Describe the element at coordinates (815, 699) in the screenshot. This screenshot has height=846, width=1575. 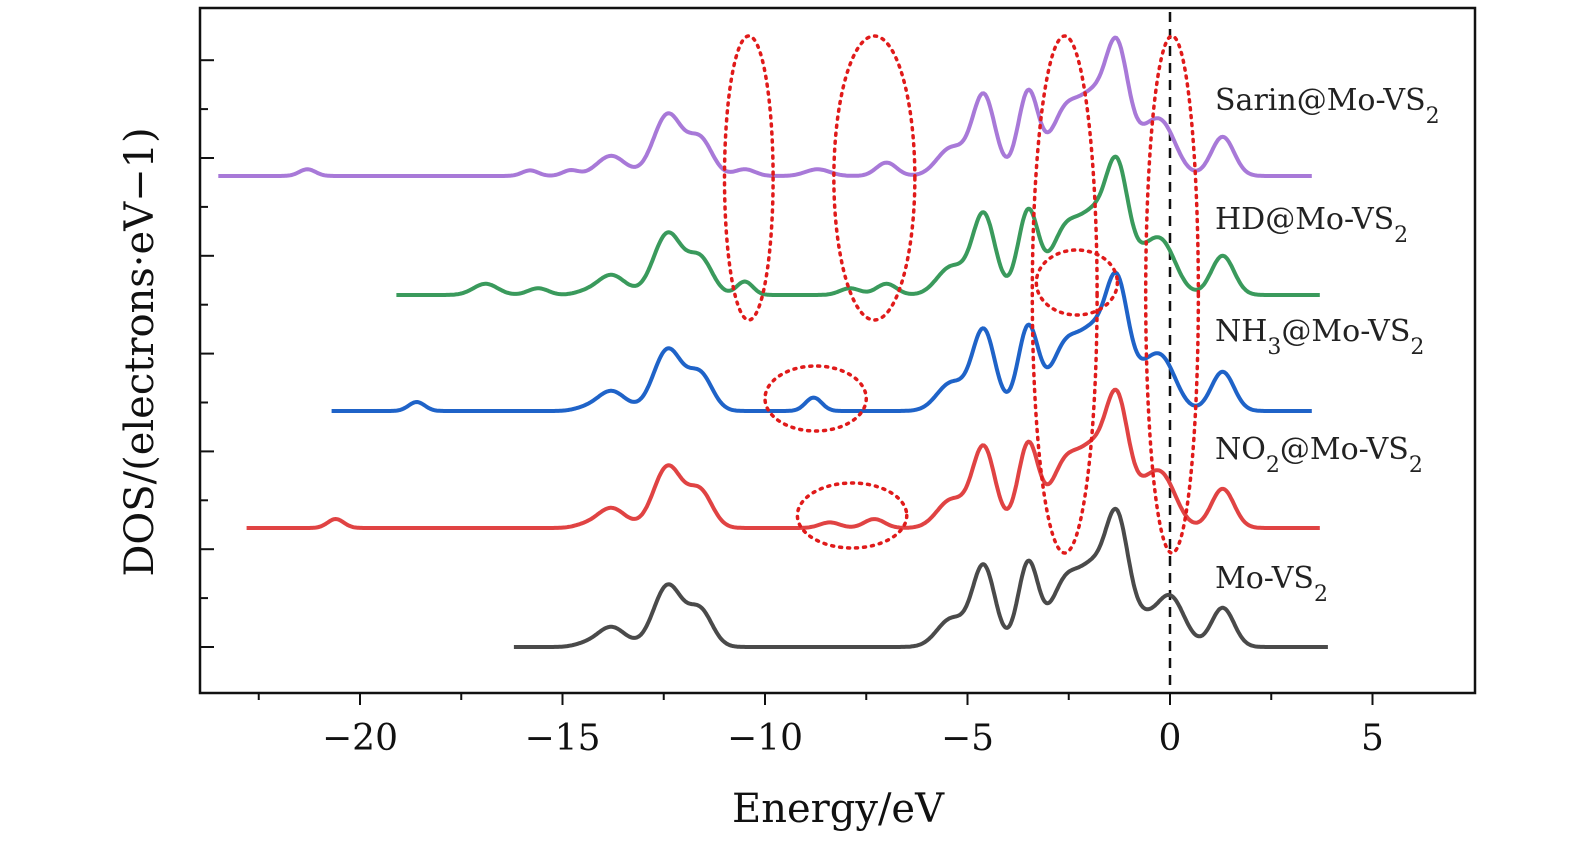
I see `x-axis-ticks` at that location.